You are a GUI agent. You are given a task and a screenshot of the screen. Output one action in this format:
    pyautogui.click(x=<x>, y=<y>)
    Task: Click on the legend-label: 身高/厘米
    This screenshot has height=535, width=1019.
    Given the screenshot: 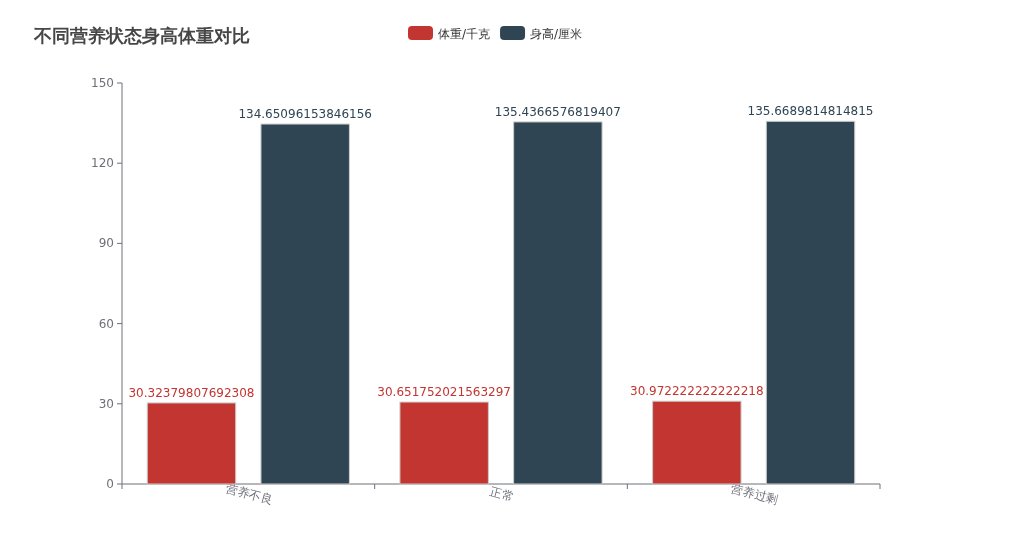 What is the action you would take?
    pyautogui.click(x=556, y=34)
    